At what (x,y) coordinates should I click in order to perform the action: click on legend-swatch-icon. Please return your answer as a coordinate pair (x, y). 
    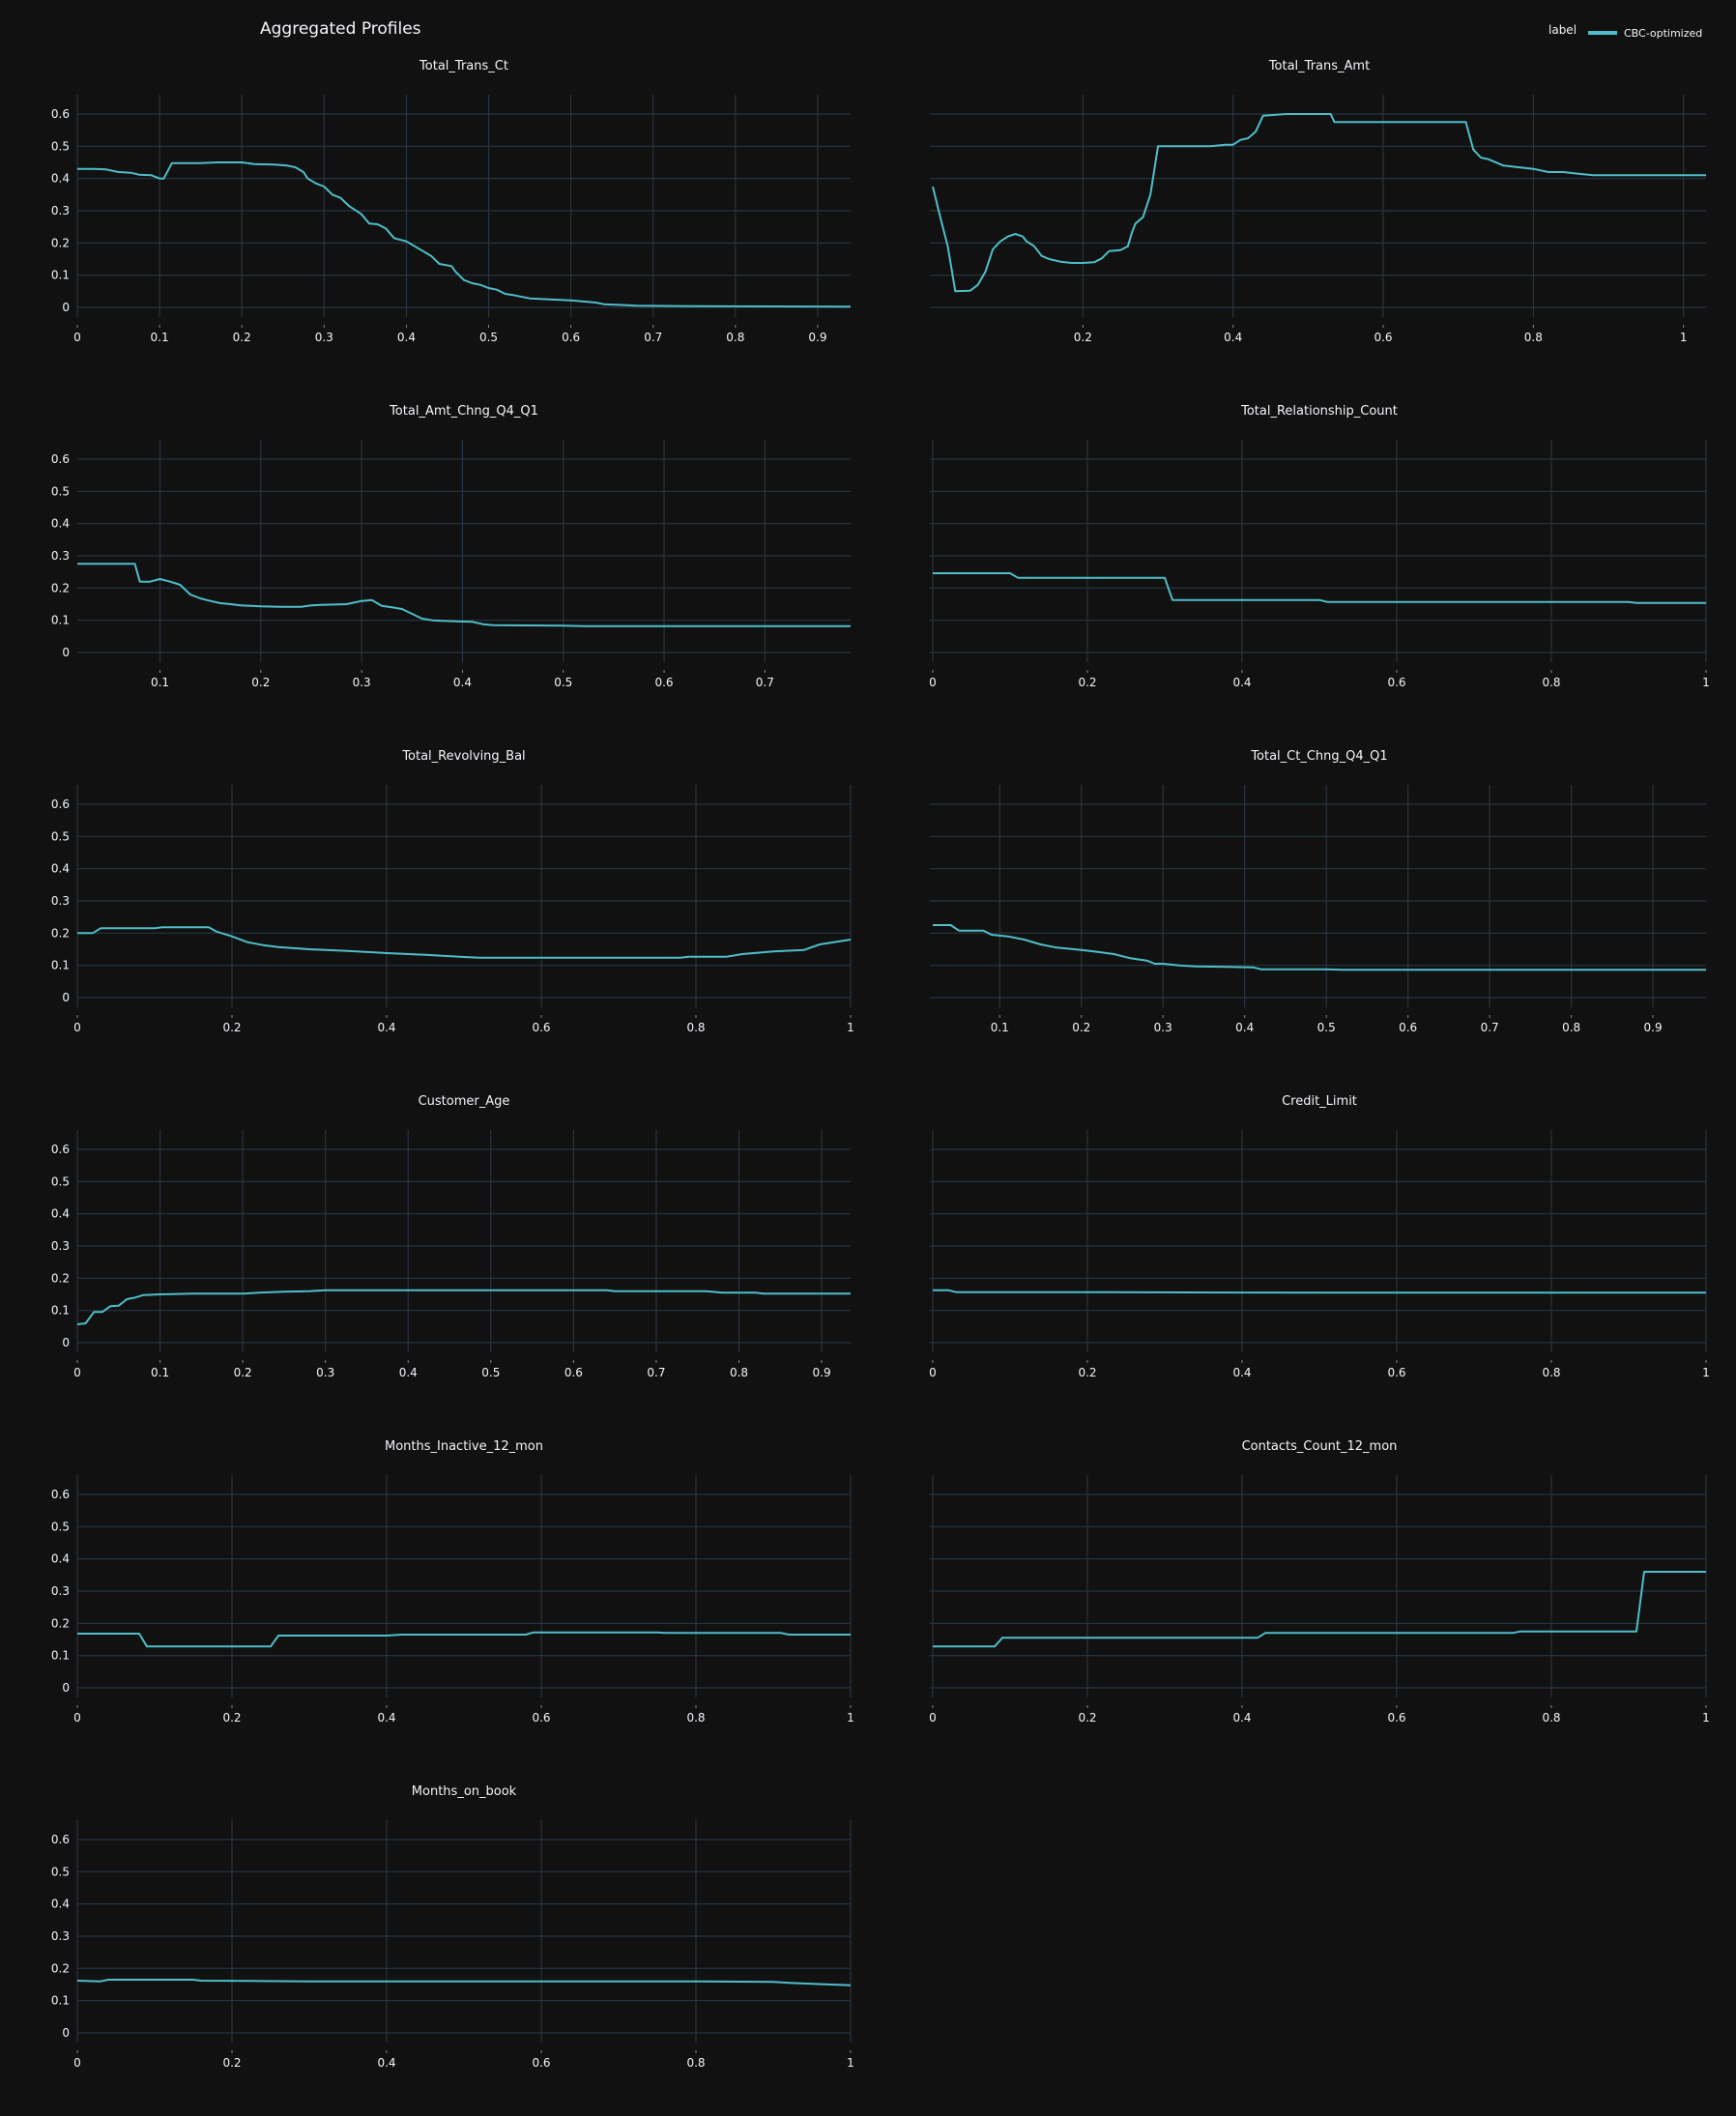
    Looking at the image, I should click on (1602, 33).